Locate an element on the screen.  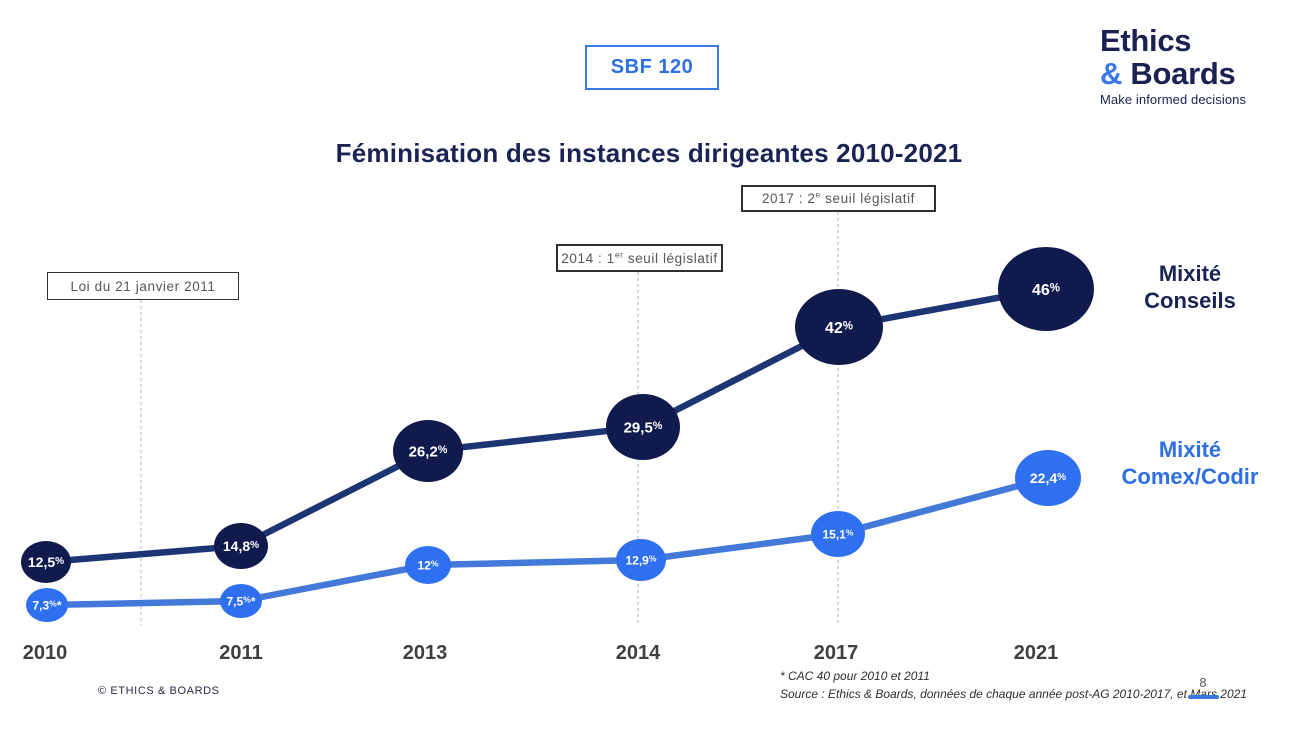
copyright-text: © ETHICS & BOARDS is located at coordinates (159, 691).